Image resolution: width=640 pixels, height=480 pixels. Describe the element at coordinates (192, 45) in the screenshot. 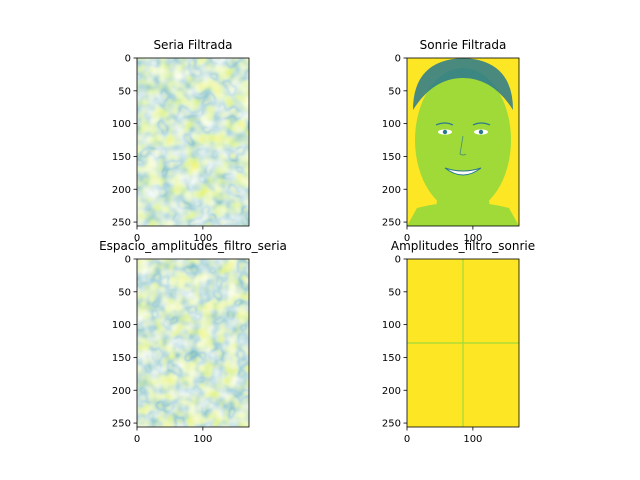

I see `subplot-title: Seria Filtrada` at that location.